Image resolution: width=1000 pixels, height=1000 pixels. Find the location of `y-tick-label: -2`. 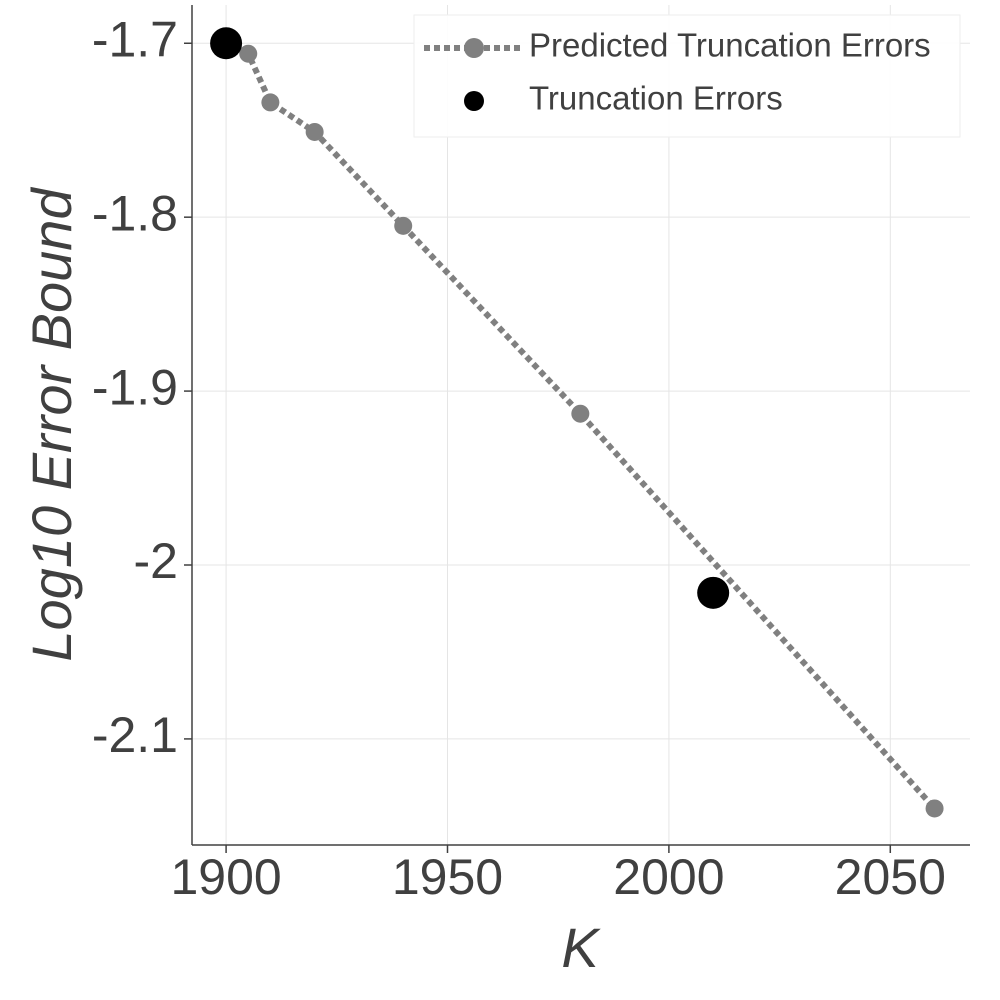

y-tick-label: -2 is located at coordinates (156, 561).